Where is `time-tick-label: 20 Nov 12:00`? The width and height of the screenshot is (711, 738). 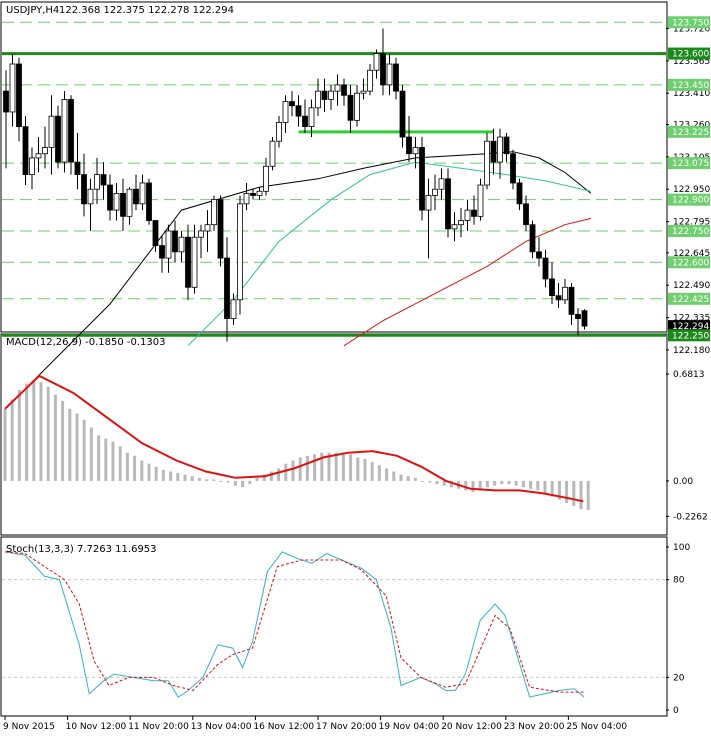 time-tick-label: 20 Nov 12:00 is located at coordinates (471, 727).